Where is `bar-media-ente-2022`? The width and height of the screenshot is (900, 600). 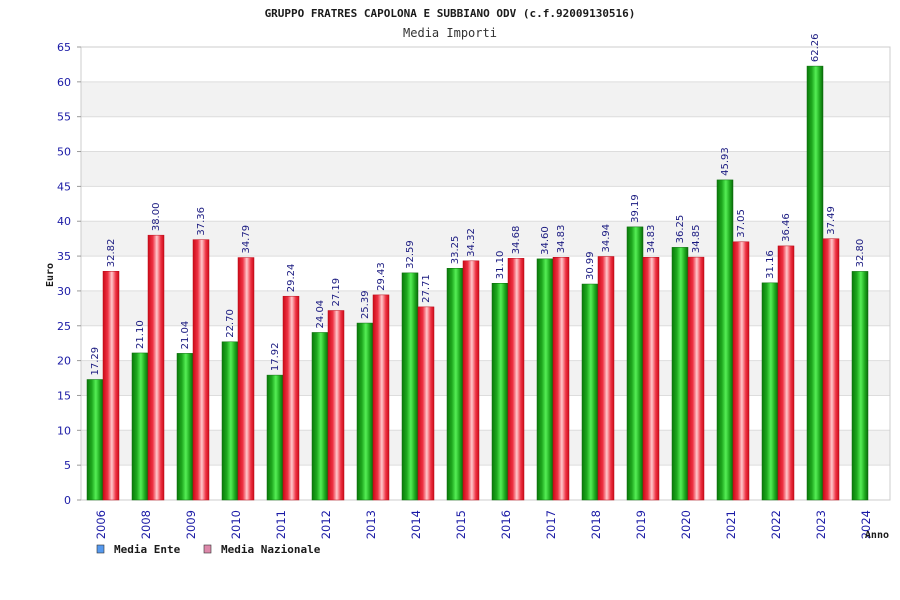 bar-media-ente-2022 is located at coordinates (770, 391).